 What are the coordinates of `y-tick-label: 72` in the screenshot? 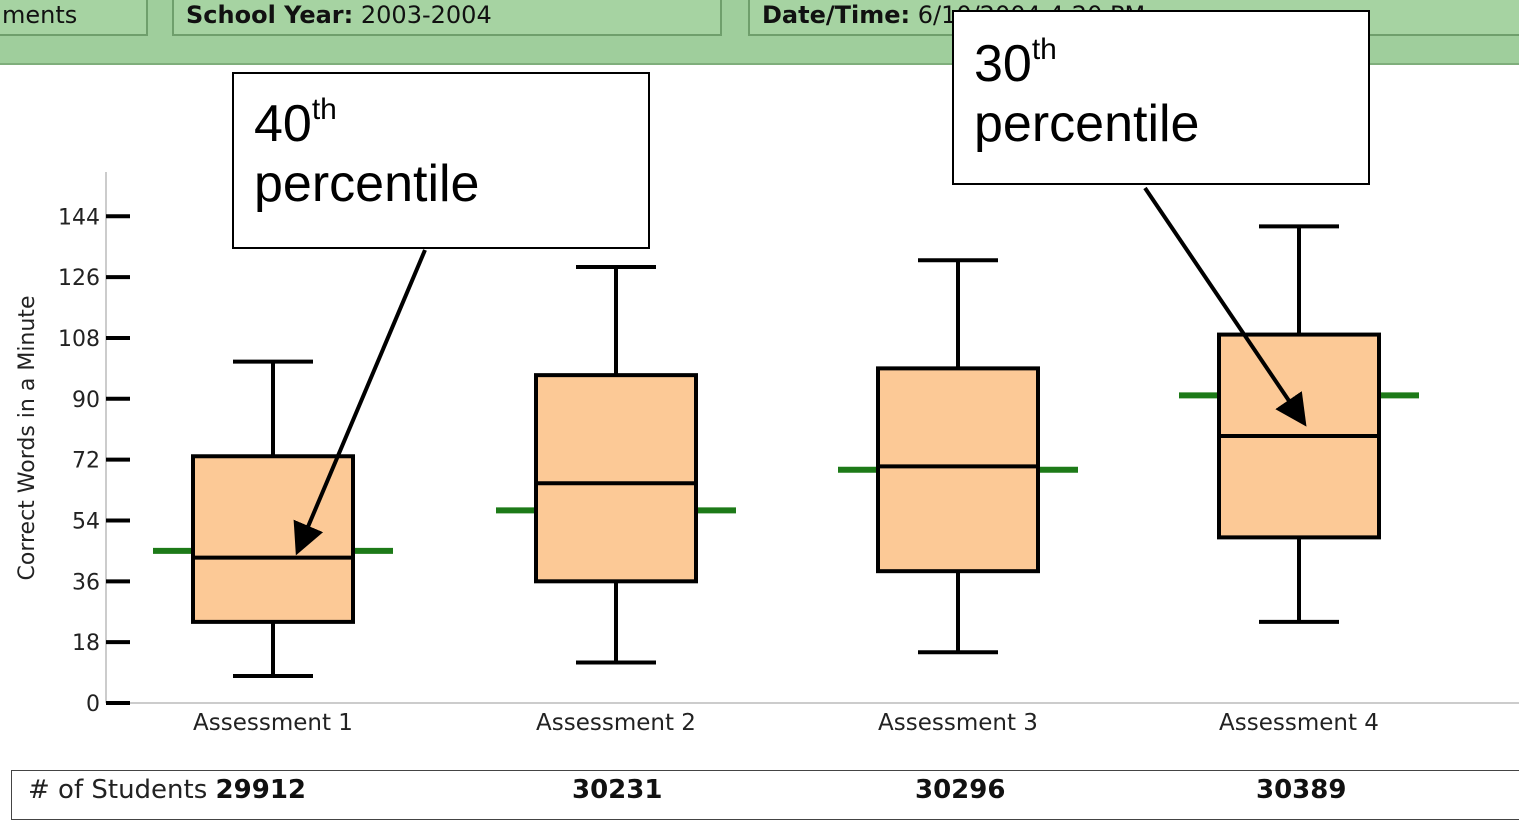 It's located at (86, 461).